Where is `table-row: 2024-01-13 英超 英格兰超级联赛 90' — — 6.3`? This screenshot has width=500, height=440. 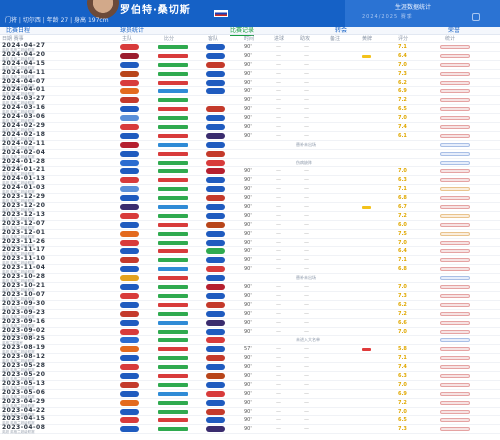 table-row: 2024-01-13 英超 英格兰超级联赛 90' — — 6.3 is located at coordinates (250, 180).